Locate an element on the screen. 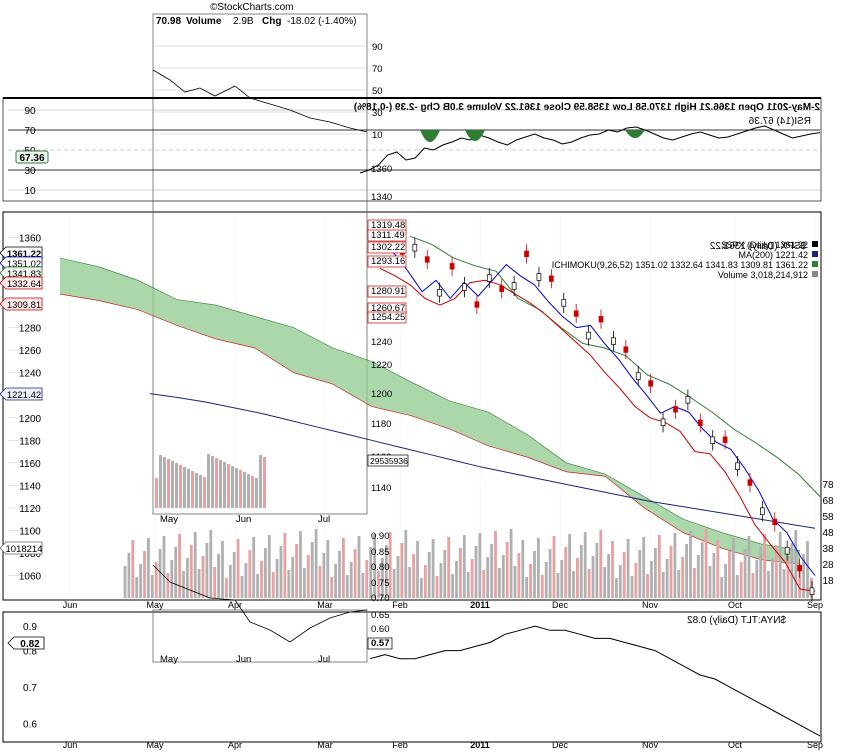 The image size is (842, 754). ratio-title: $NYA:TLT (Daily) 0.82 is located at coordinates (736, 620).